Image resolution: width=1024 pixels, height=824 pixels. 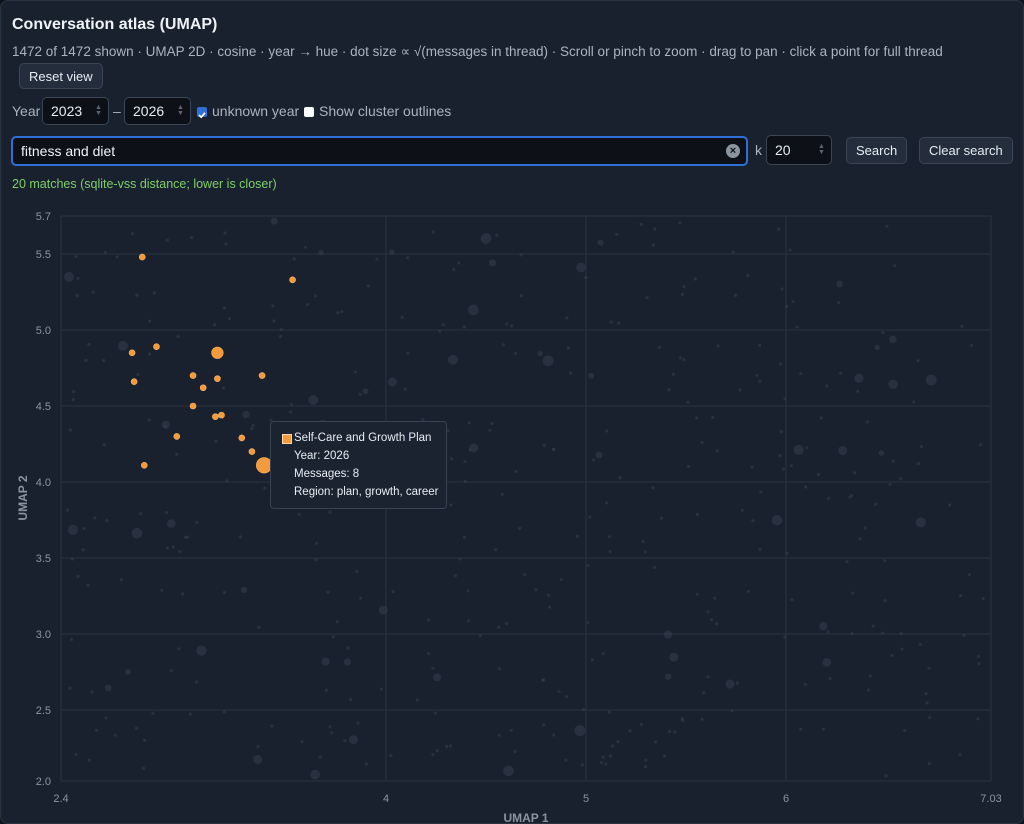 I want to click on series-swatch, so click(x=287, y=439).